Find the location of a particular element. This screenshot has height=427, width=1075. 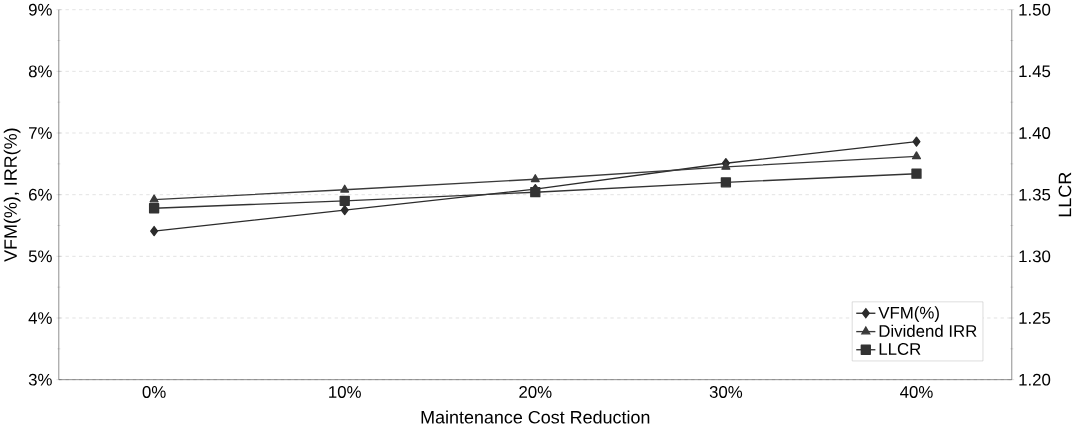

y2-tick-label: 1.45 is located at coordinates (1035, 71).